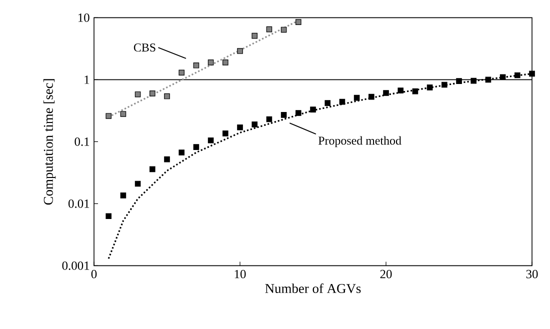 This screenshot has width=550, height=329. Describe the element at coordinates (84, 17) in the screenshot. I see `y-tick-label: 10` at that location.